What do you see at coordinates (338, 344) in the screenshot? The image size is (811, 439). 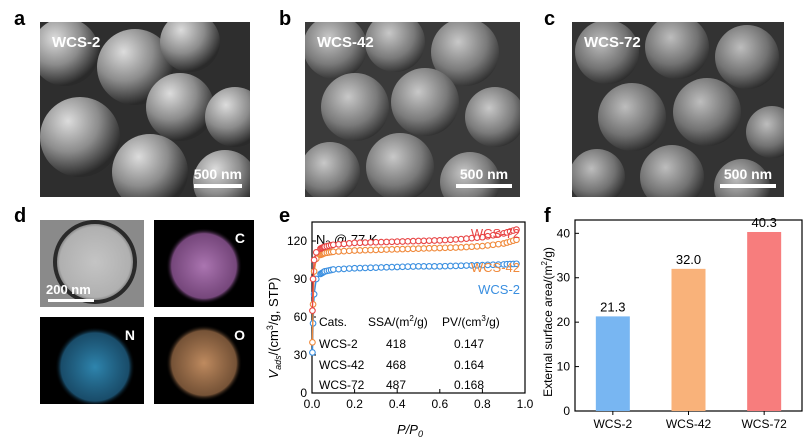 I see `table-cell-catalyst: WCS-2` at bounding box center [338, 344].